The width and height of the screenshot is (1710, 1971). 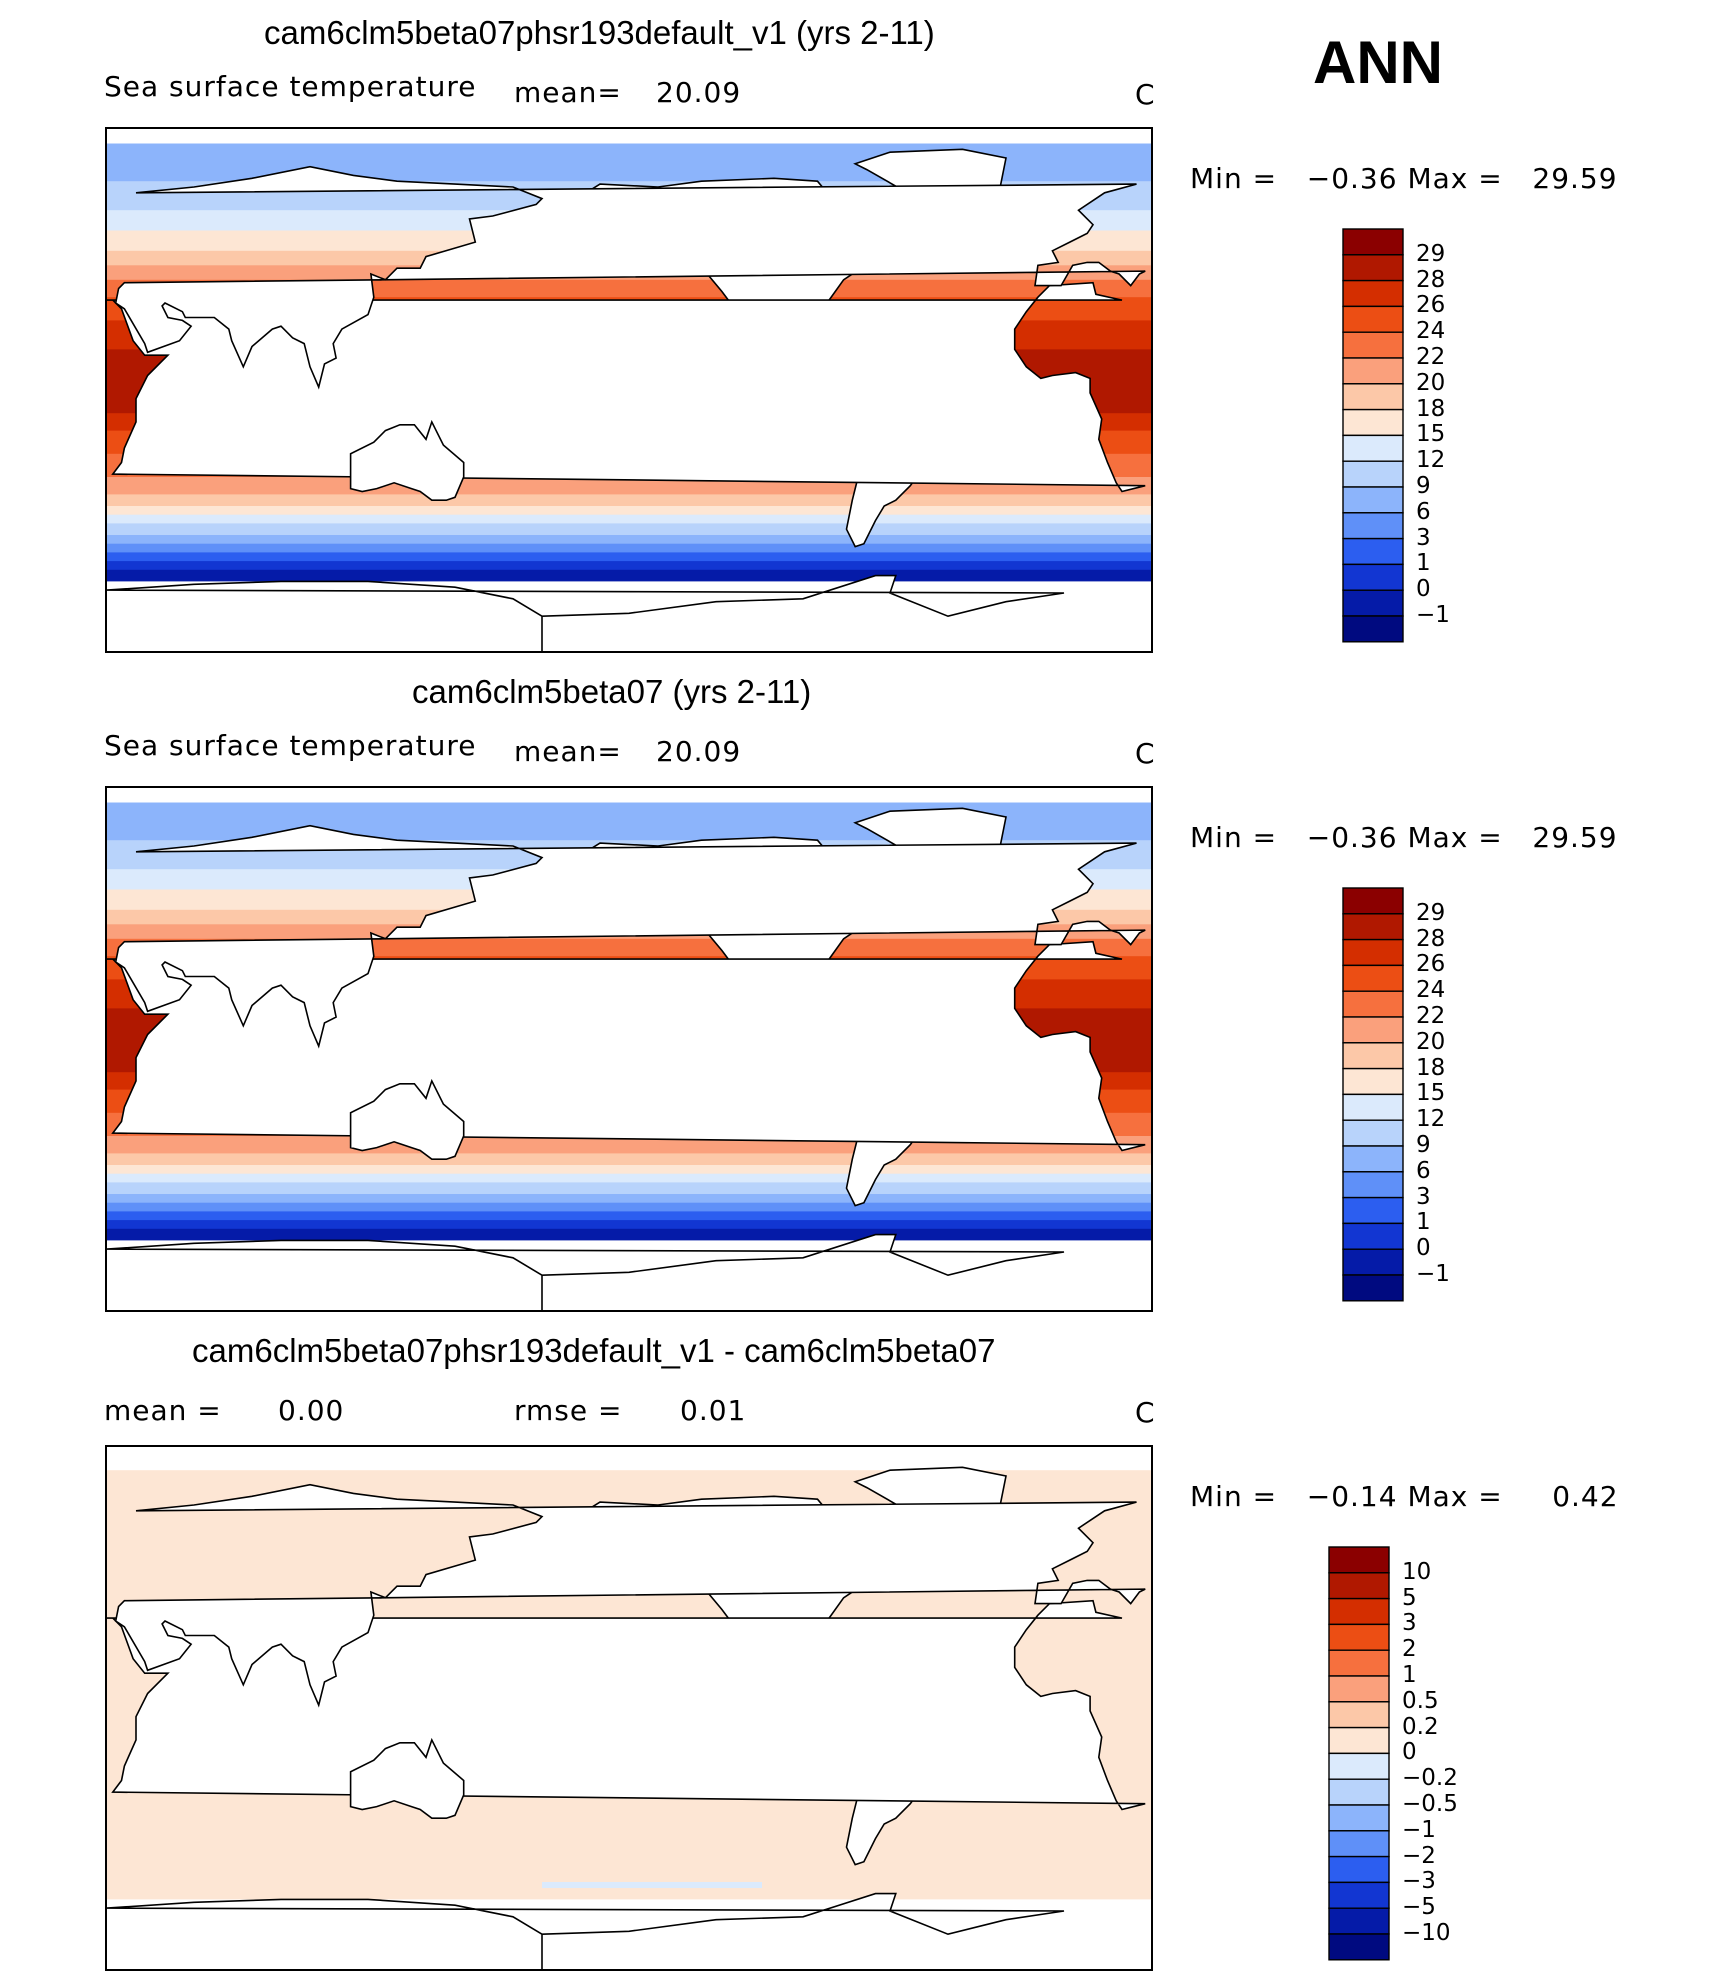 I want to click on season-label: ANN, so click(x=1378, y=62).